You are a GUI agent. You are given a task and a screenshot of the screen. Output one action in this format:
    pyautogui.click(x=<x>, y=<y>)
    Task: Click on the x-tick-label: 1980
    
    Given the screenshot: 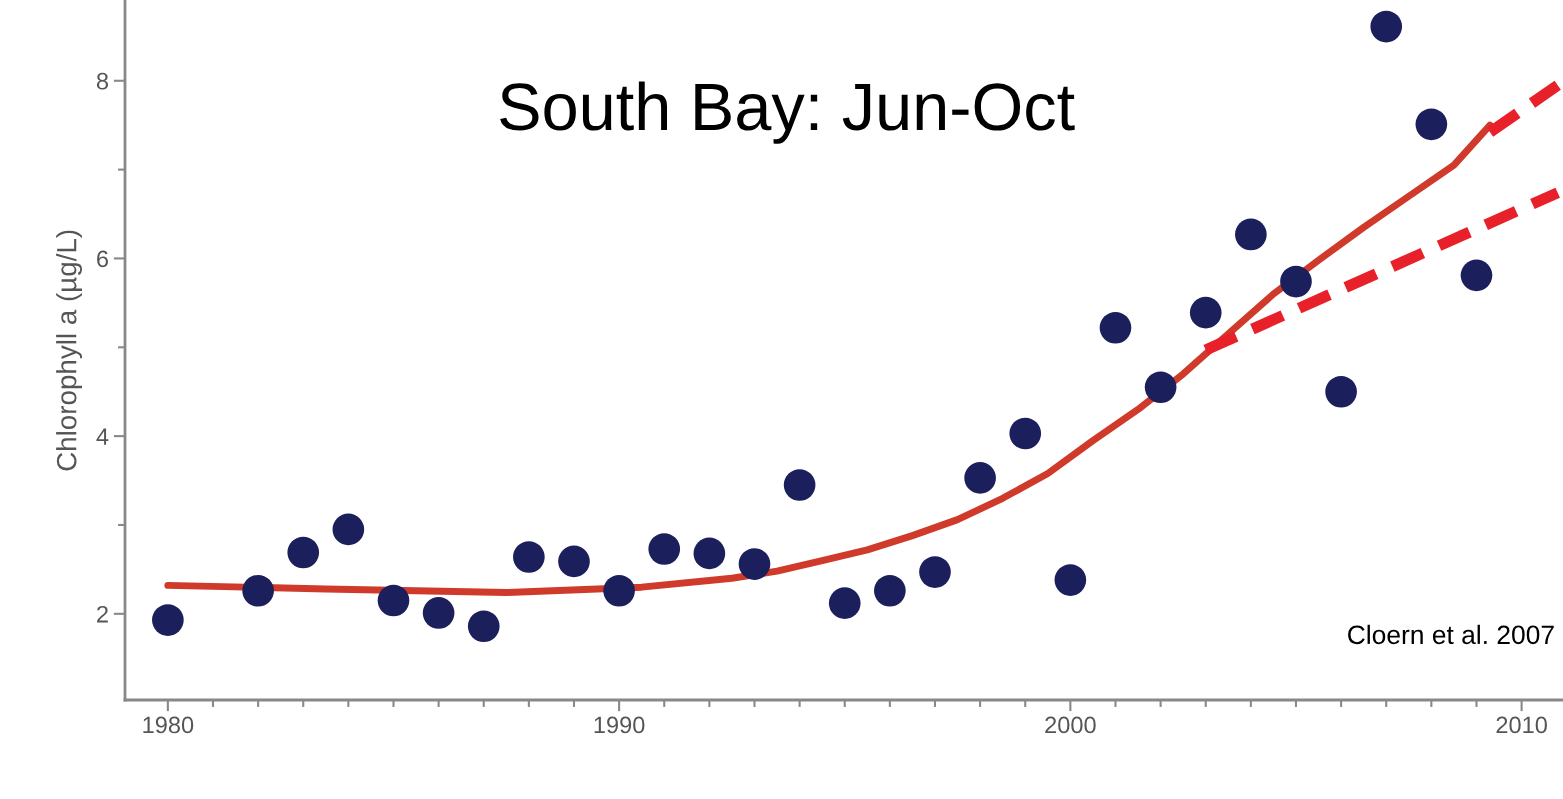 What is the action you would take?
    pyautogui.click(x=168, y=725)
    